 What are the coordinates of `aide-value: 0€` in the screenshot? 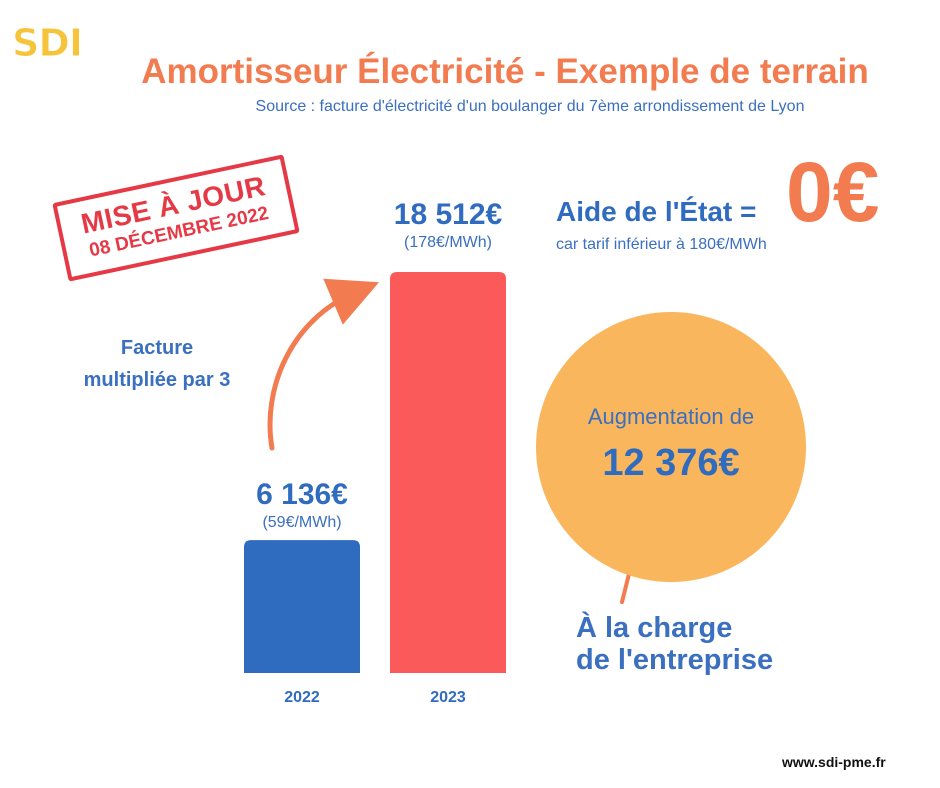 It's located at (833, 192).